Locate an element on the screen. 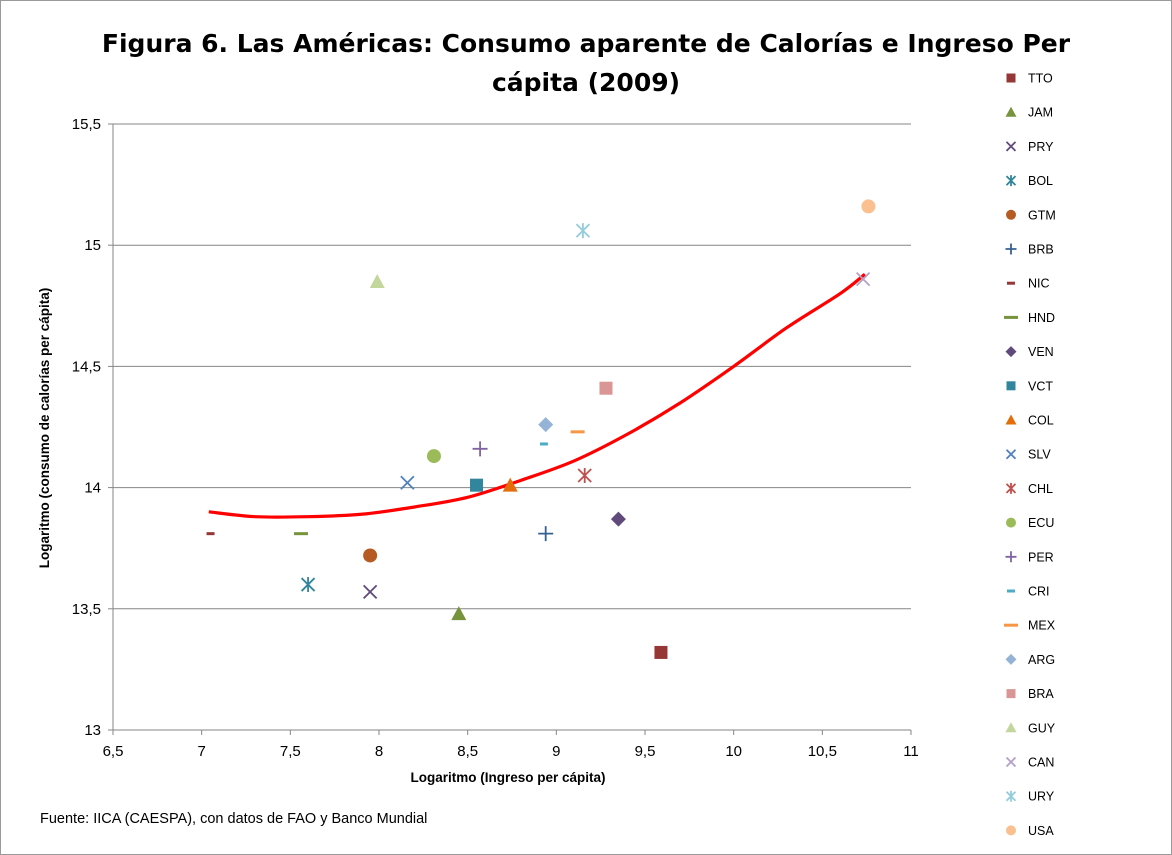 The height and width of the screenshot is (855, 1172). legend-item-bra: BRA is located at coordinates (1030, 694).